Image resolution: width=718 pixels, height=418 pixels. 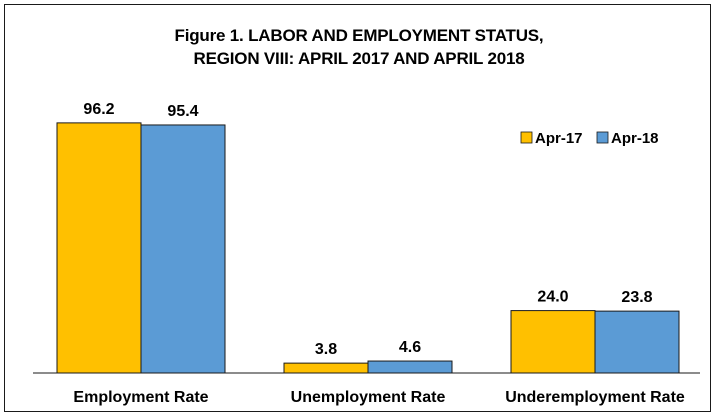 I want to click on legend-label-apr-18: Apr-18, so click(x=635, y=138).